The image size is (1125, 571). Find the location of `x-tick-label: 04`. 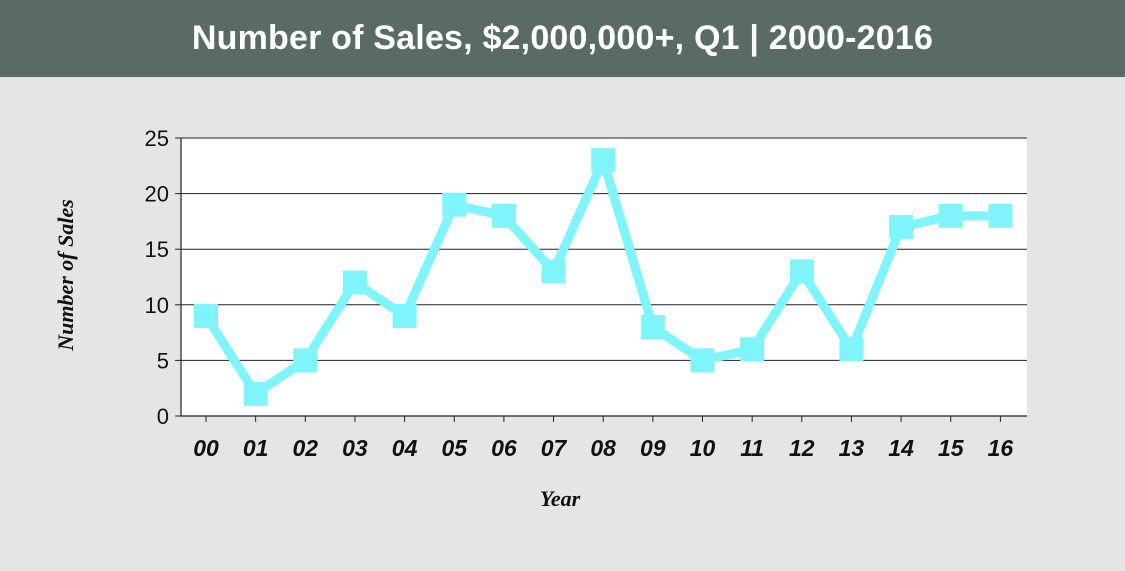

x-tick-label: 04 is located at coordinates (405, 448).